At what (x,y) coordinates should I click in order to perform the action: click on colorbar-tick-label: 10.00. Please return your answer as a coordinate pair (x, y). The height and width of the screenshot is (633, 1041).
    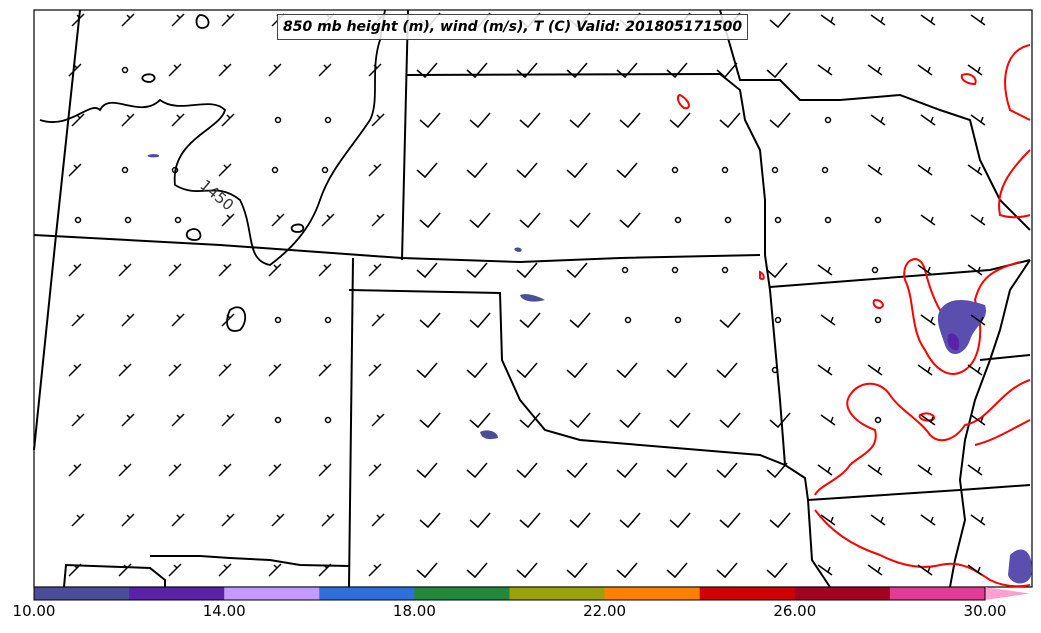
    Looking at the image, I should click on (34, 611).